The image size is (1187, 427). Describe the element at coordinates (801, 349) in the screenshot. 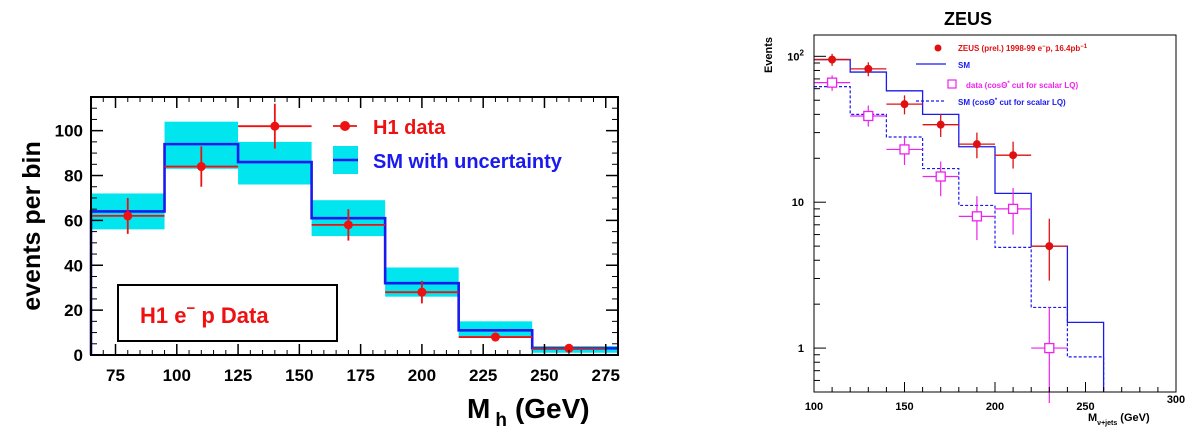

I see `y-tick-label: 1` at that location.